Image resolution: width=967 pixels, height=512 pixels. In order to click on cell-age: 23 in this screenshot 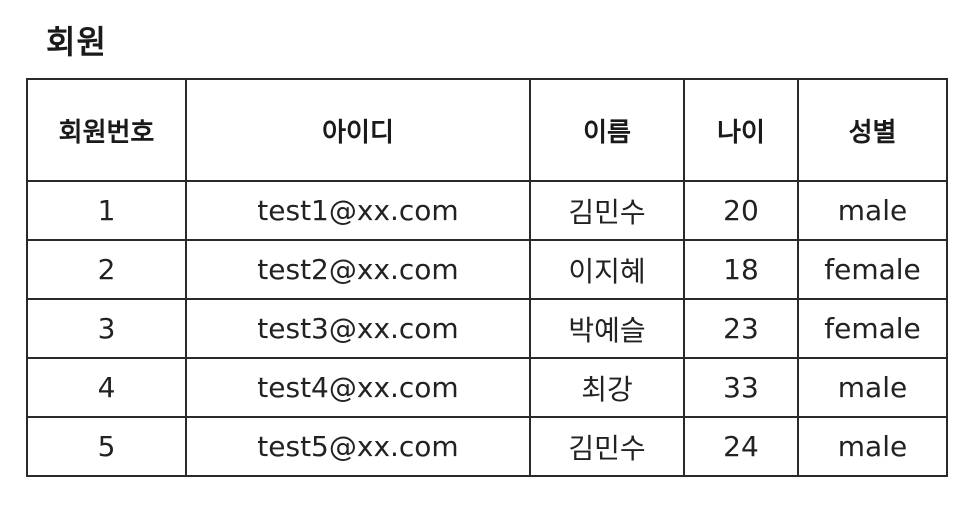, I will do `click(741, 328)`.